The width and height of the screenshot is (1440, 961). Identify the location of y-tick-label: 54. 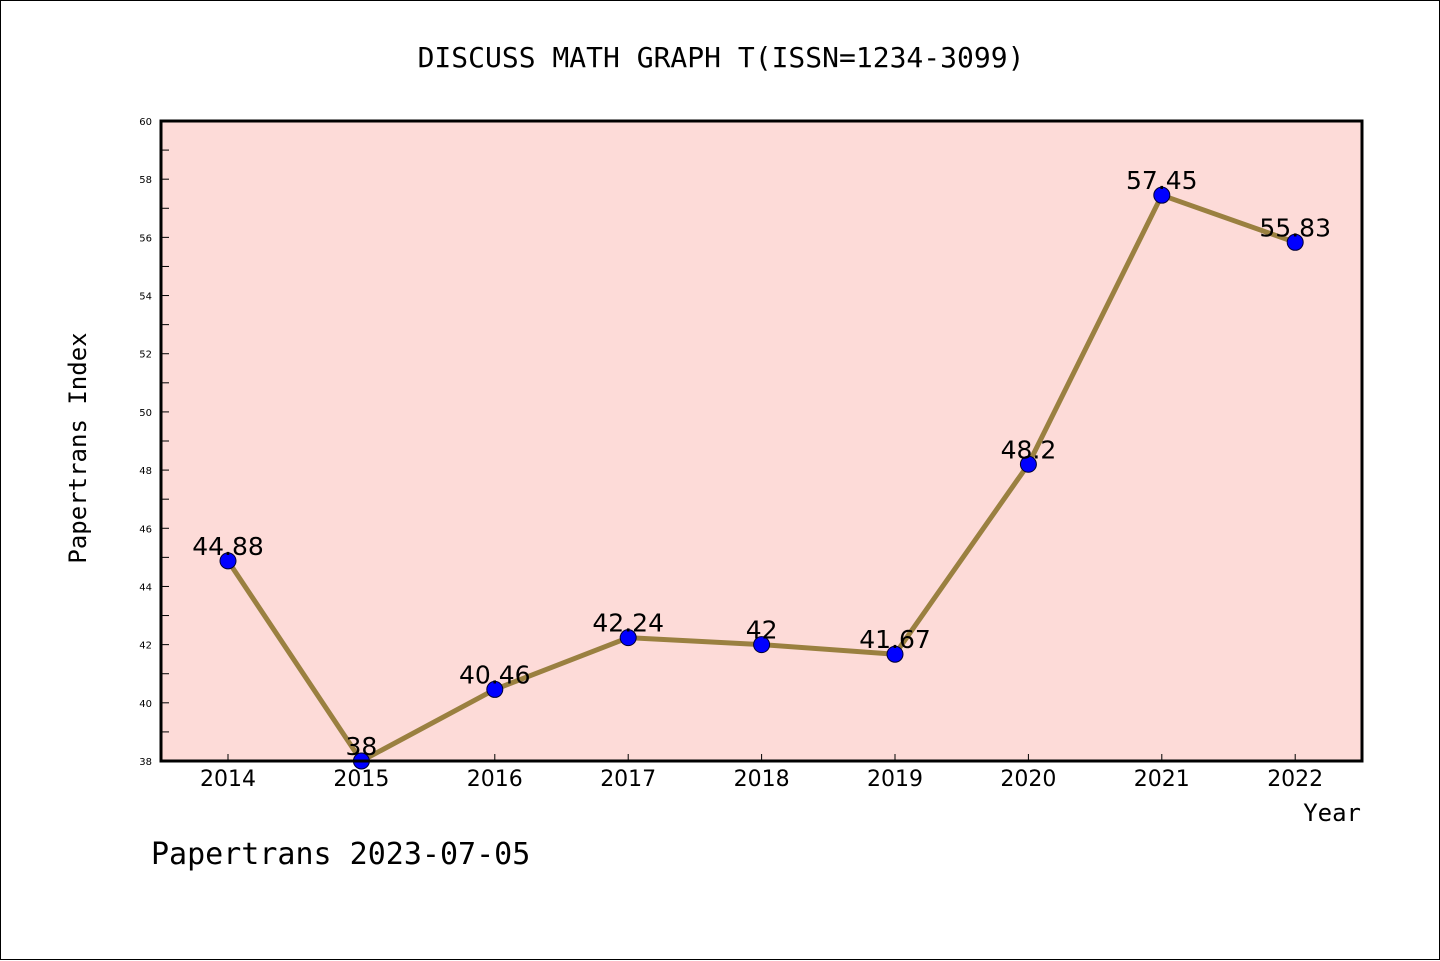
(145, 297).